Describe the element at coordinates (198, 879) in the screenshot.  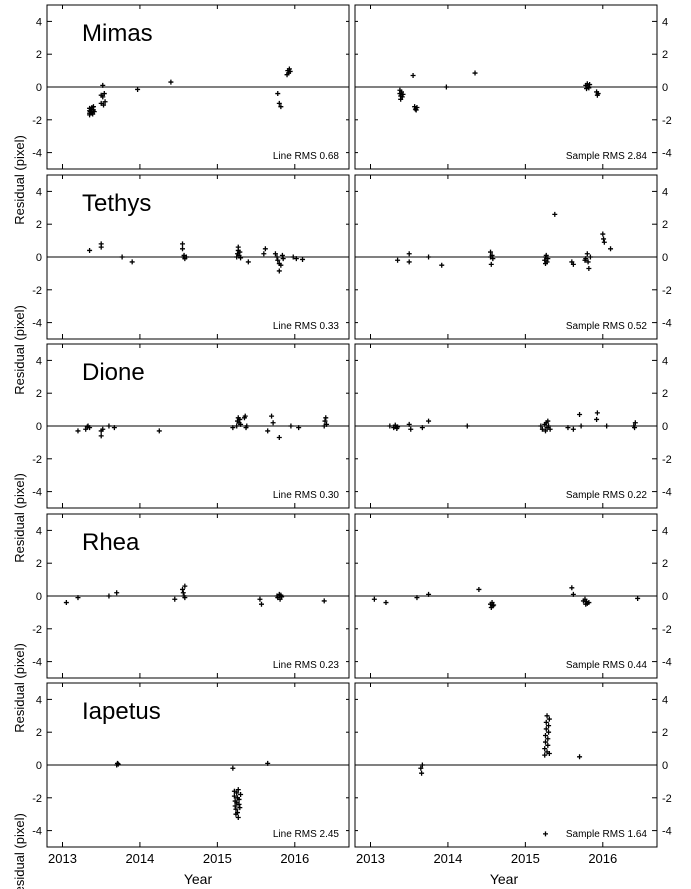
I see `x-axis-label-left: Year` at that location.